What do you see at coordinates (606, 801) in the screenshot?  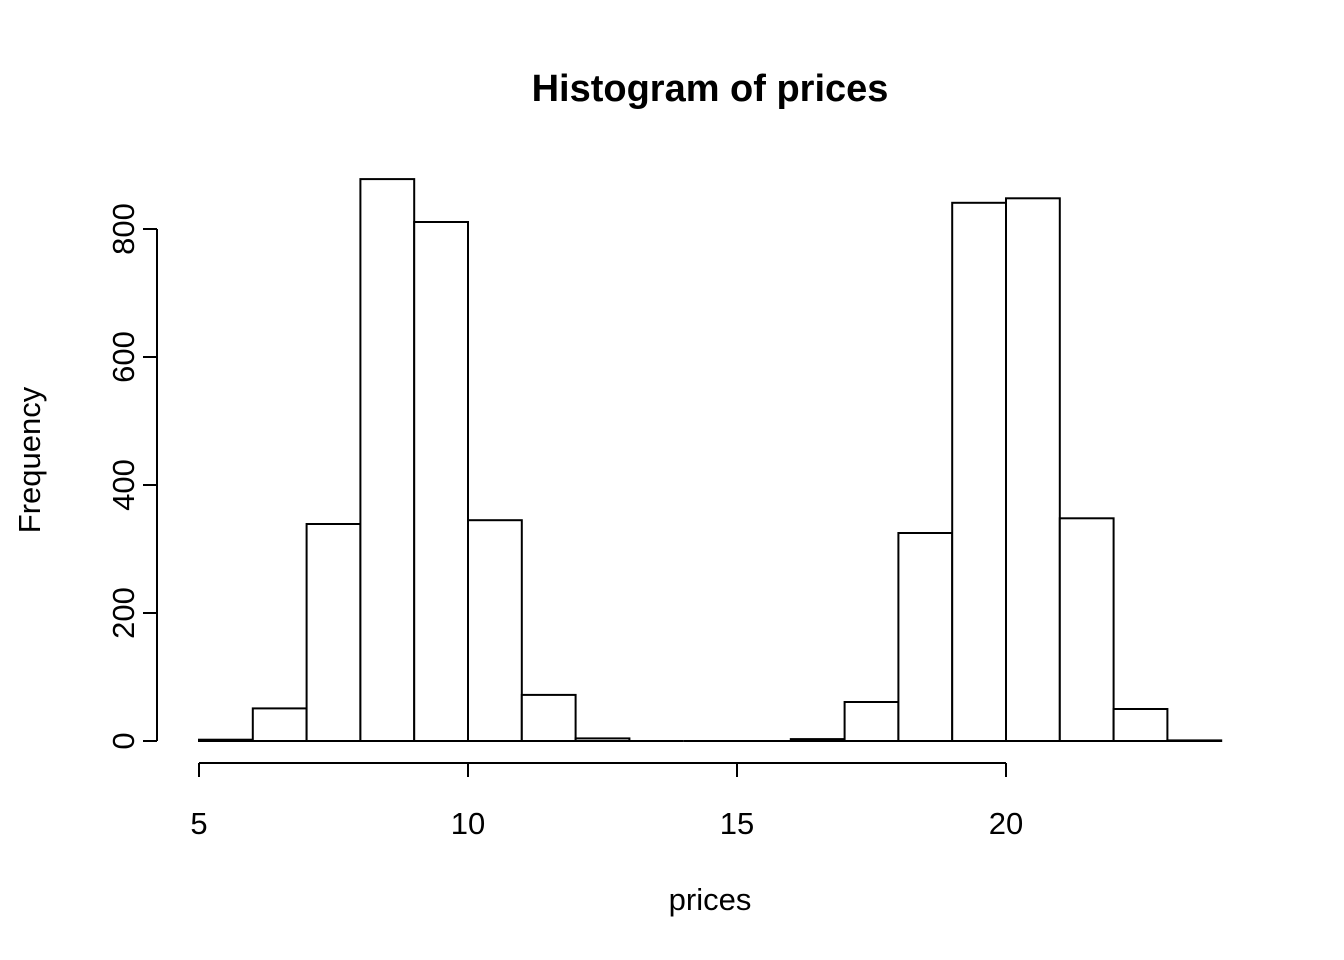 I see `x-axis: 5 10 15 20` at bounding box center [606, 801].